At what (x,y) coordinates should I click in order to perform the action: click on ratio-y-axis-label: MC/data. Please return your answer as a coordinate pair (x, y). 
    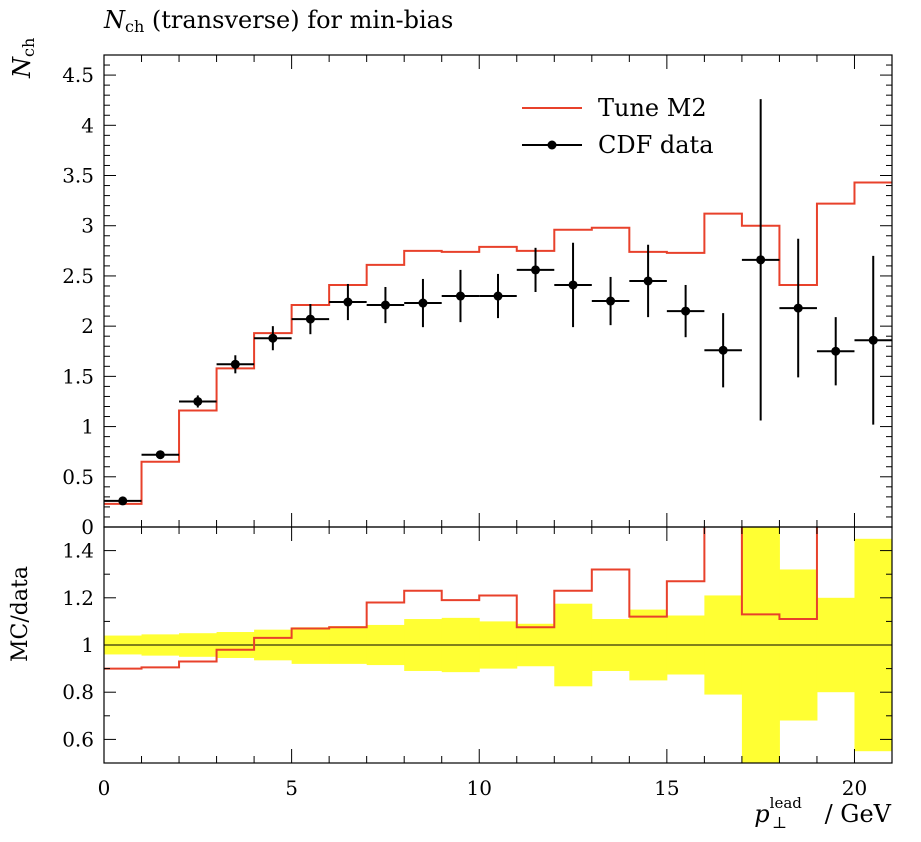
    Looking at the image, I should click on (20, 614).